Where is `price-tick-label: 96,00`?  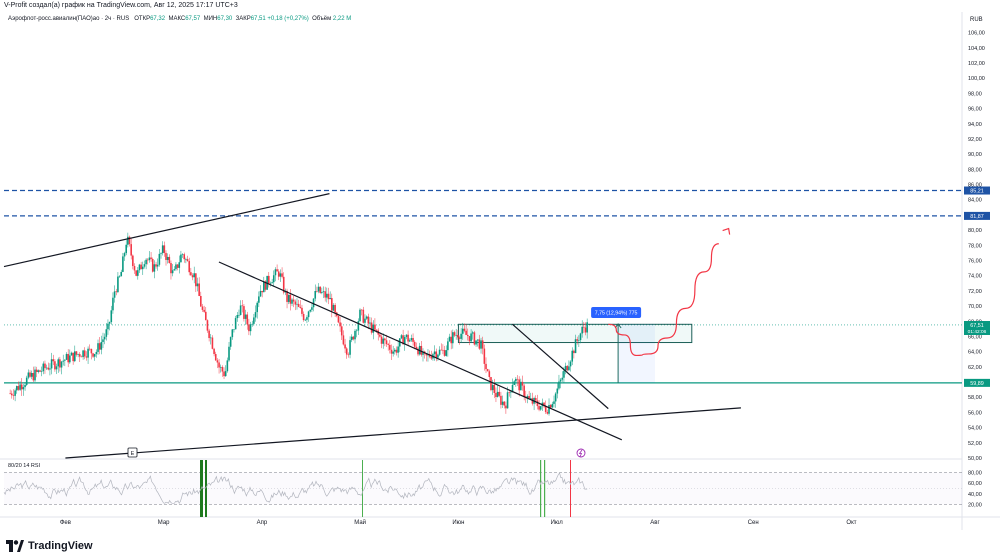 price-tick-label: 96,00 is located at coordinates (975, 110).